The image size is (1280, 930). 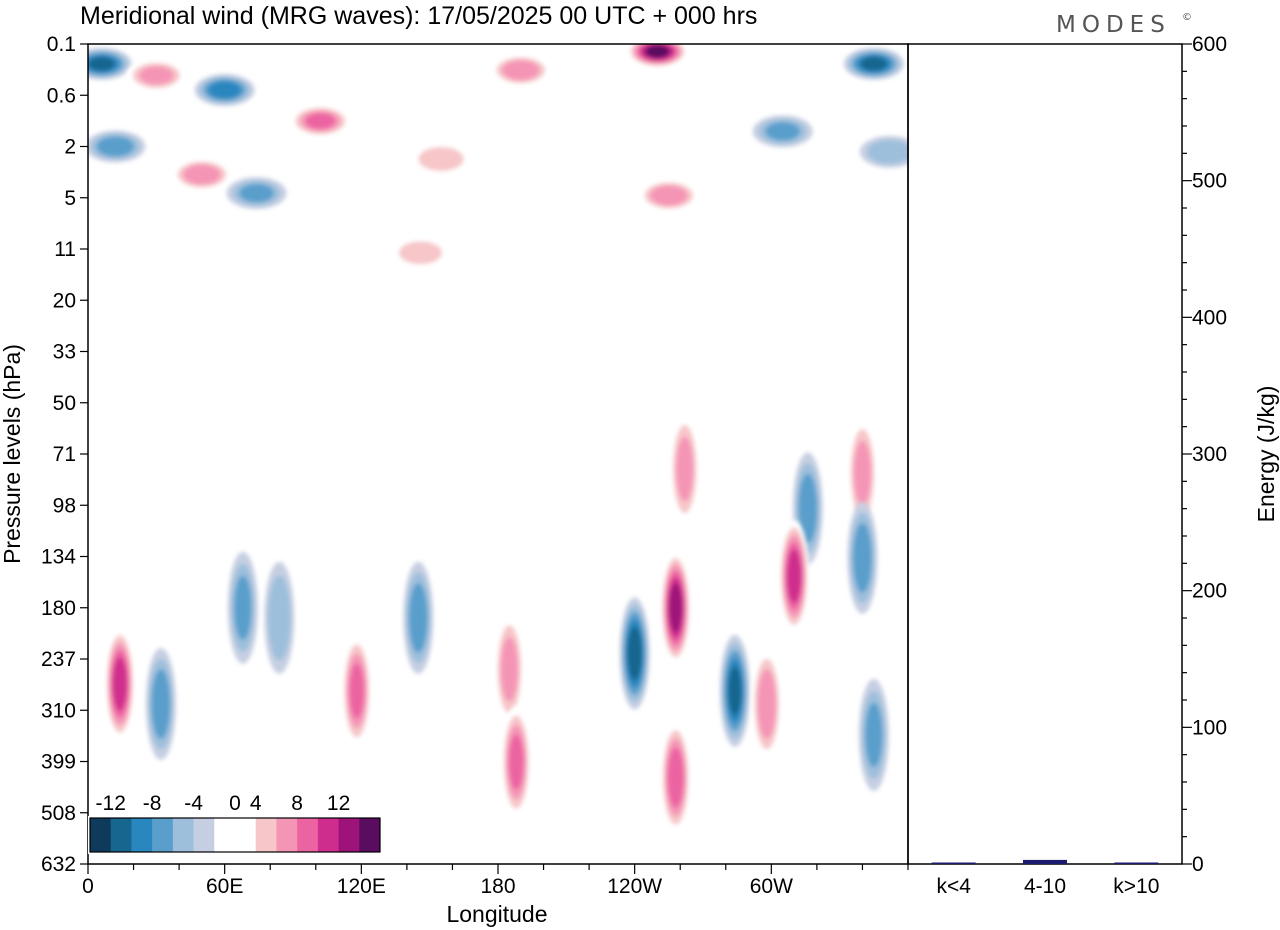 I want to click on energy-category-label: k>10, so click(x=1136, y=886).